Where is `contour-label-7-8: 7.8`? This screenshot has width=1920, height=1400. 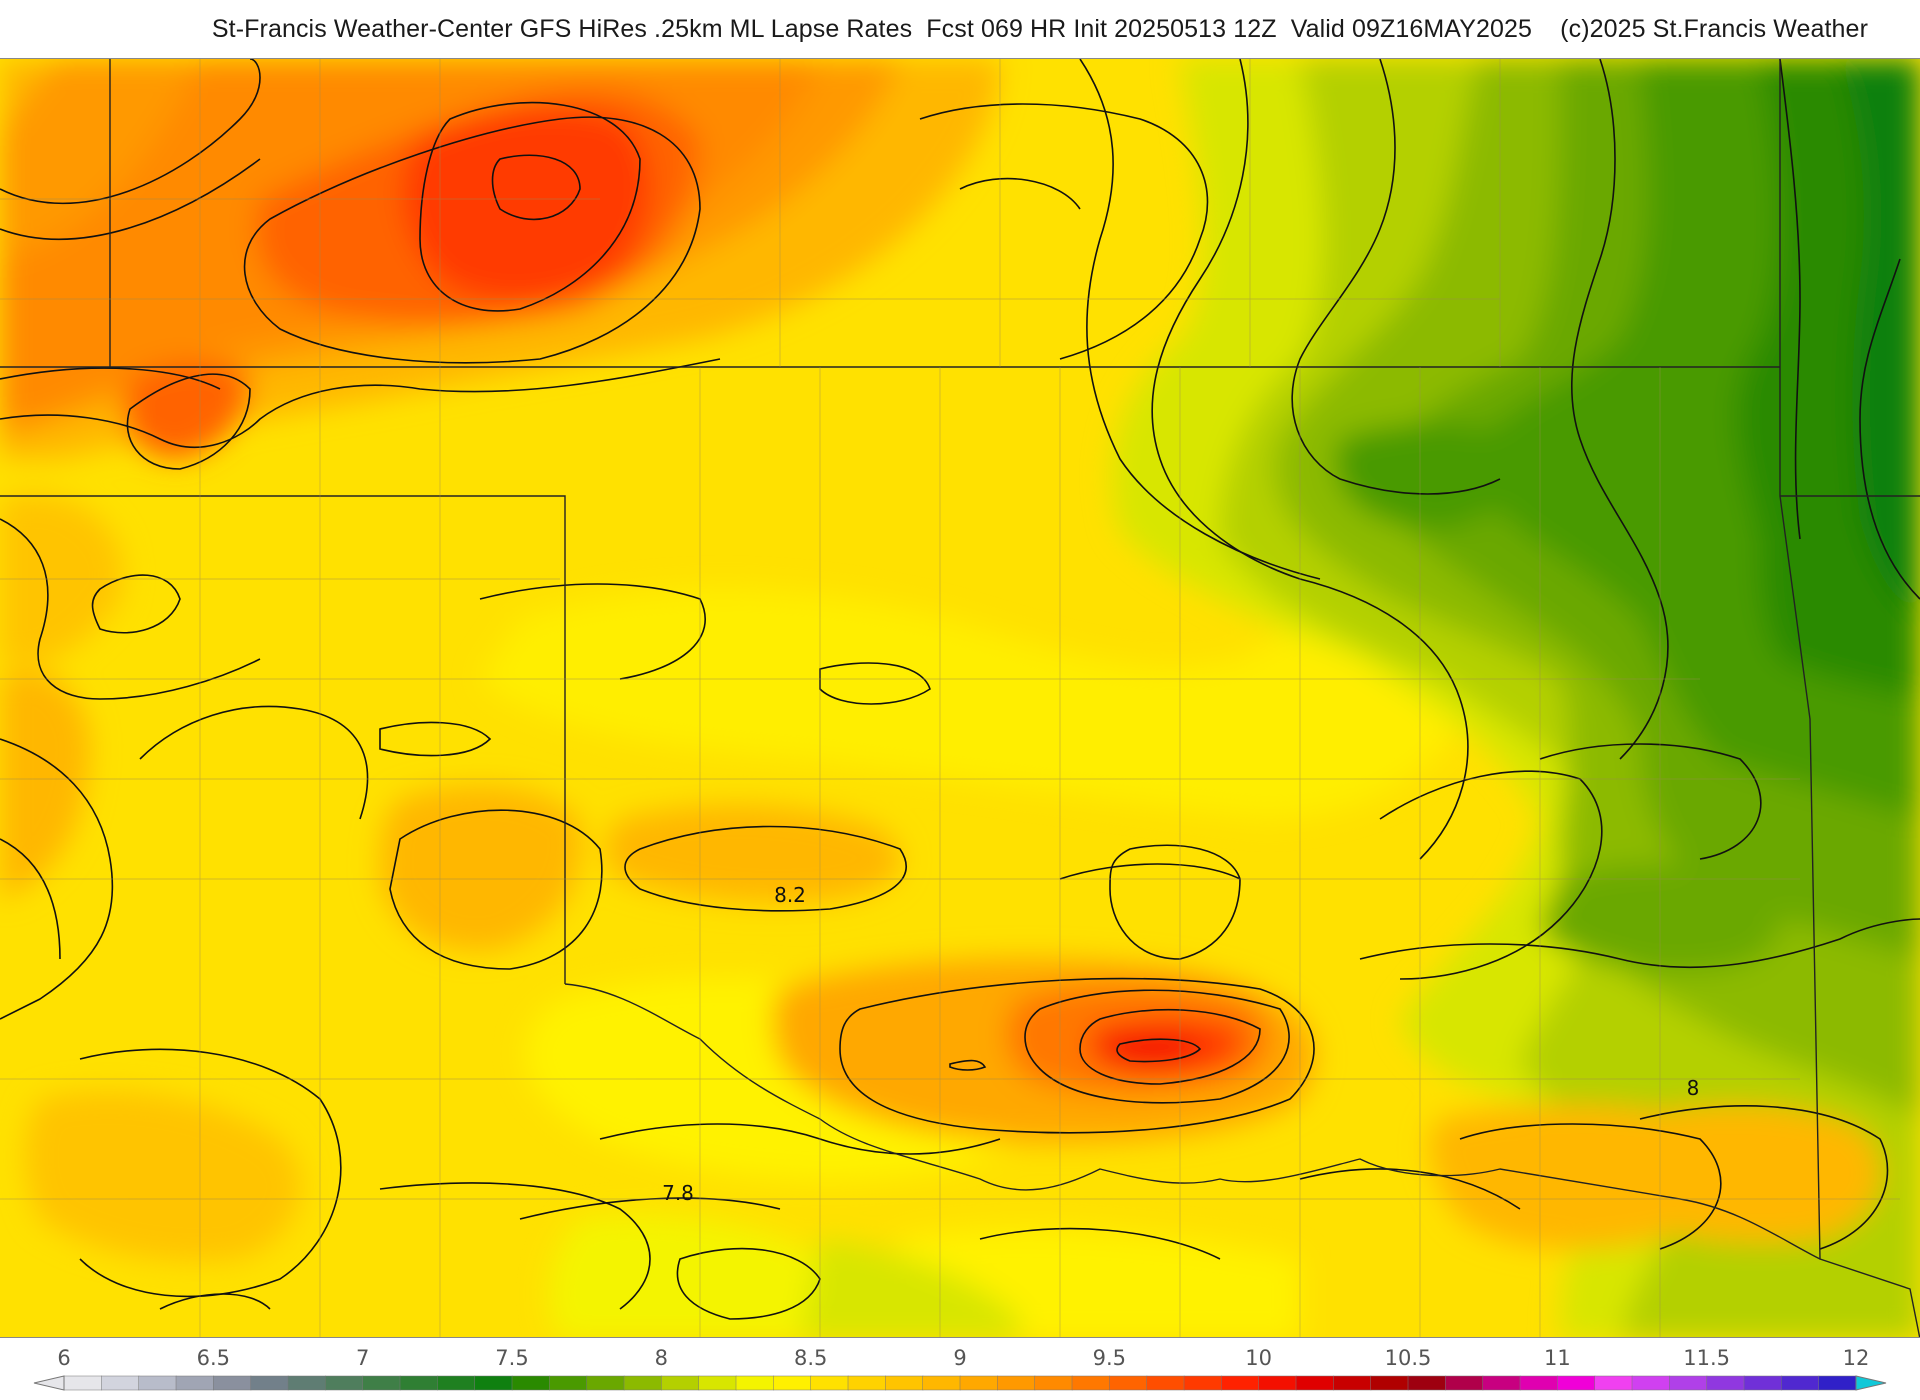 contour-label-7-8: 7.8 is located at coordinates (678, 1193).